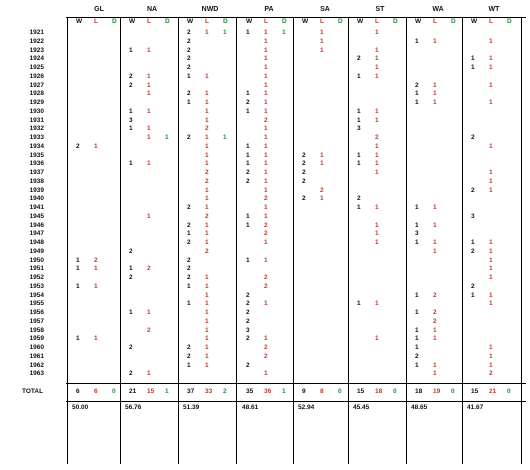  What do you see at coordinates (36, 94) in the screenshot?
I see `year-label: 1928` at bounding box center [36, 94].